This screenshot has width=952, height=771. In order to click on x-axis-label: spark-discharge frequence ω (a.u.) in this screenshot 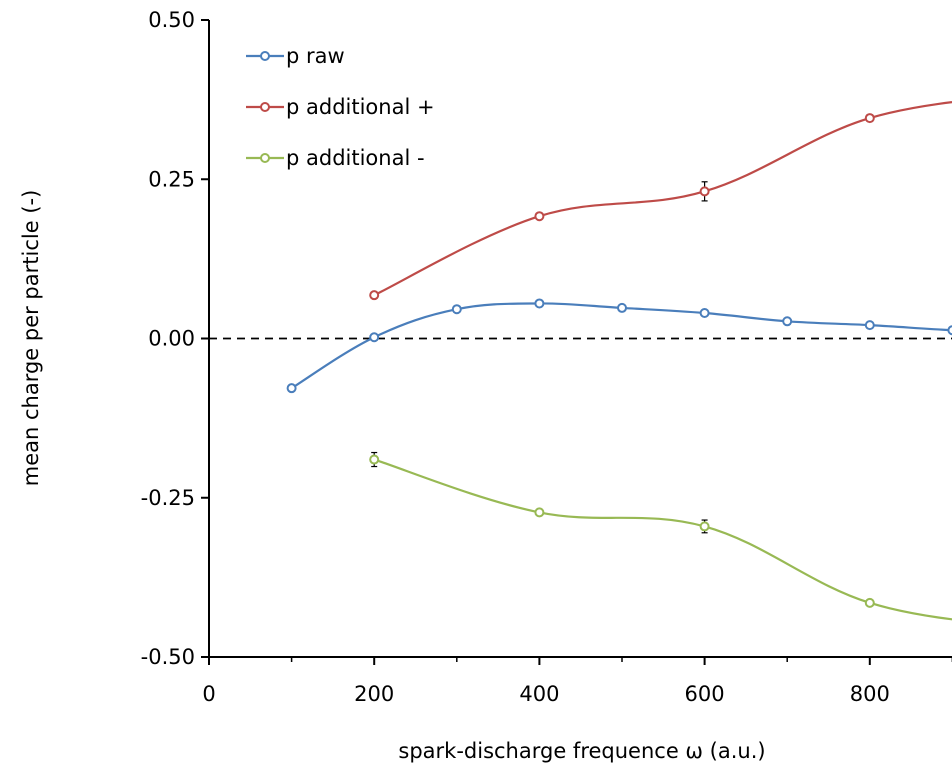, I will do `click(581, 751)`.